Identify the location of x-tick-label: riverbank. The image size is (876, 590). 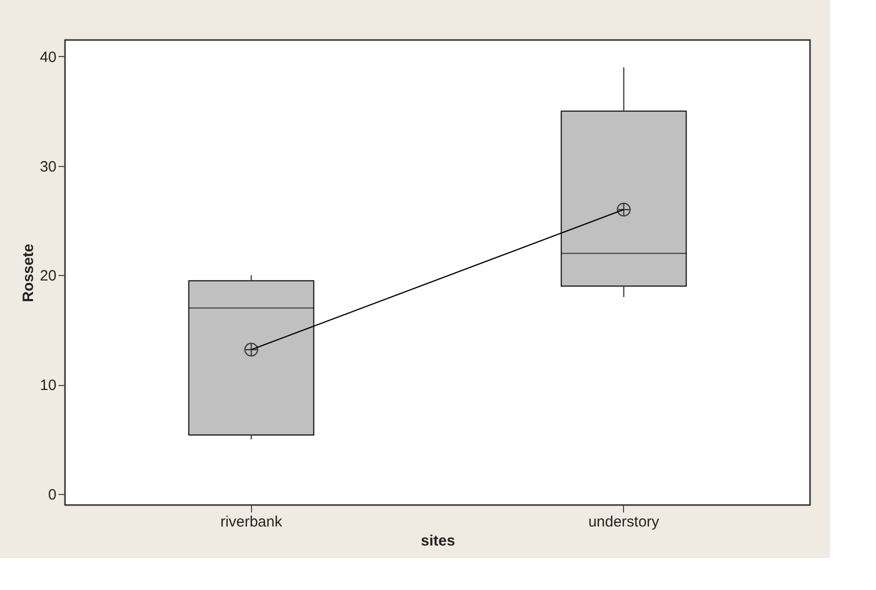
(251, 522).